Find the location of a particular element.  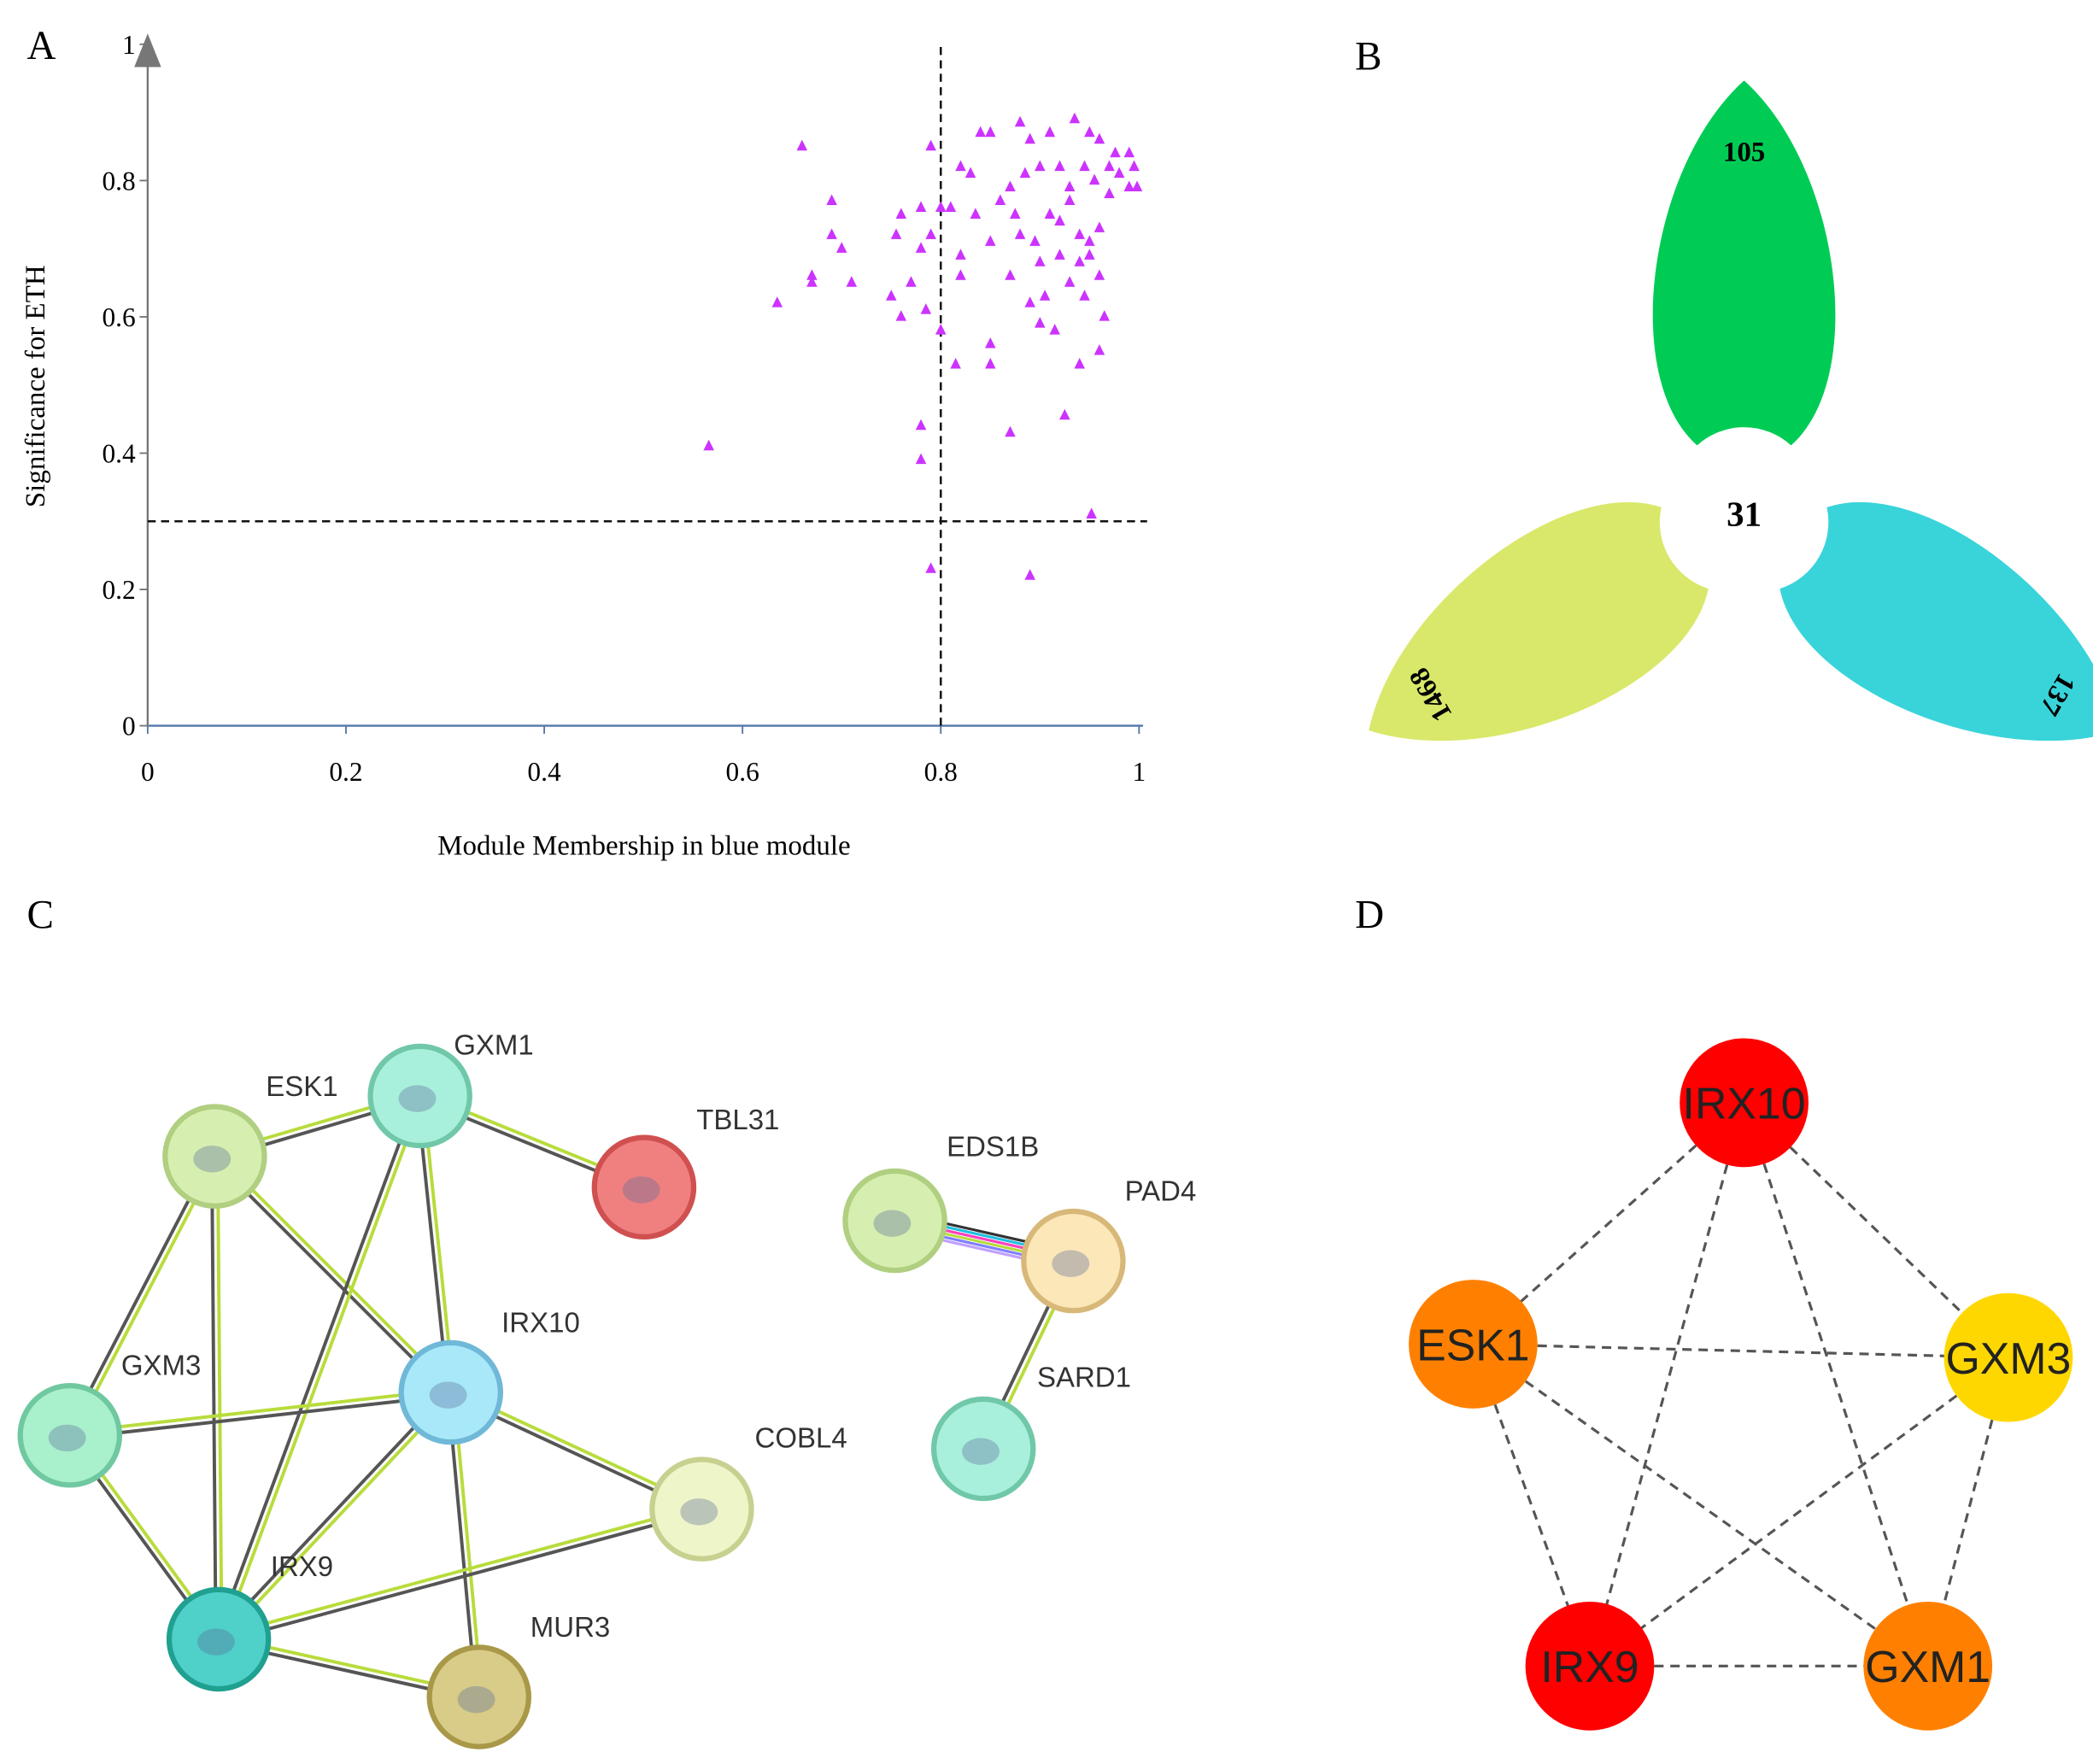

axis-arrow is located at coordinates (148, 50).